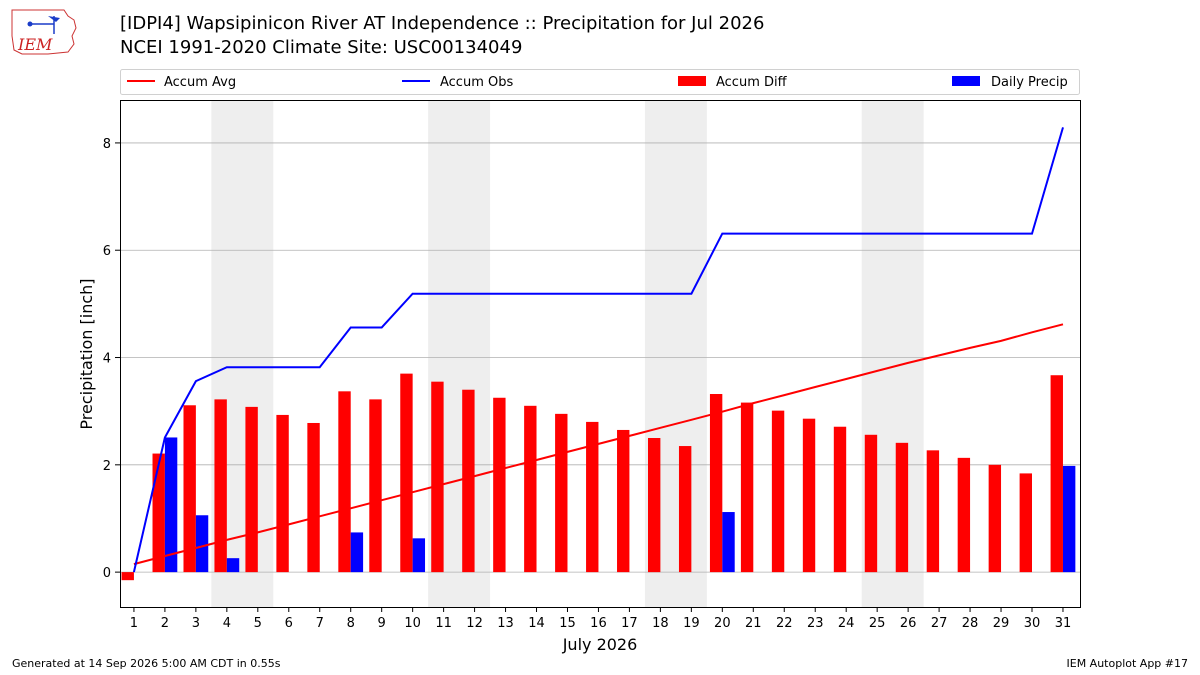  I want to click on x-tick-label: 10, so click(412, 623).